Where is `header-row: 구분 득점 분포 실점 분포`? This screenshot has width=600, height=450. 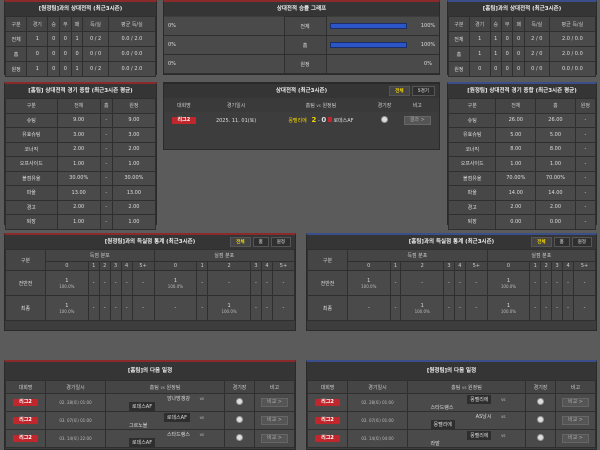 header-row: 구분 득점 분포 실점 분포 is located at coordinates (150, 260).